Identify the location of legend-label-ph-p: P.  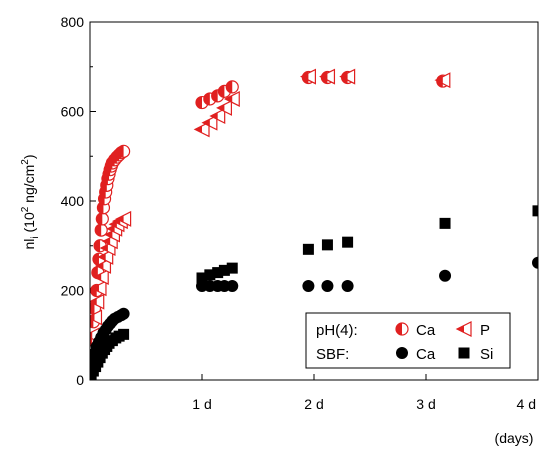
(485, 330).